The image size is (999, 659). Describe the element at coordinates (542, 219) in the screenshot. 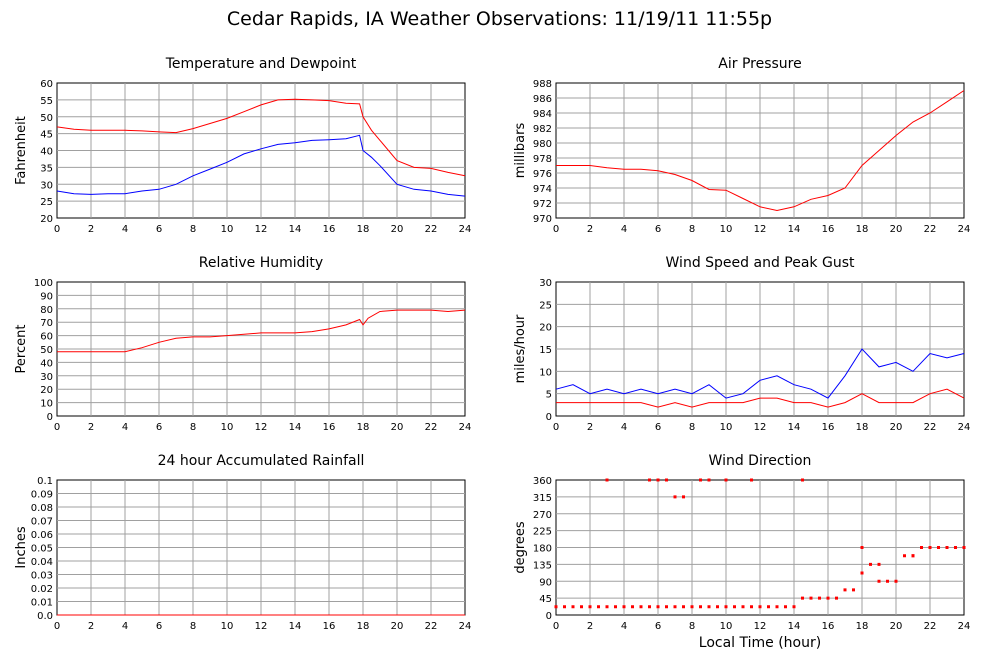

I see `chart-2-y-tick-label: 970` at that location.